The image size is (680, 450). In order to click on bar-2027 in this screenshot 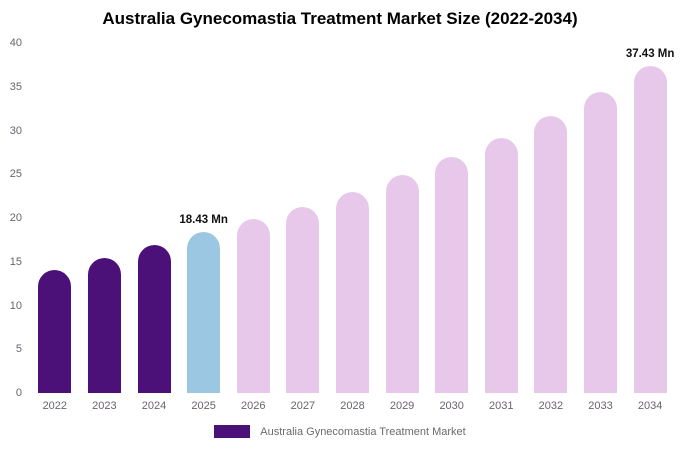, I will do `click(303, 299)`.